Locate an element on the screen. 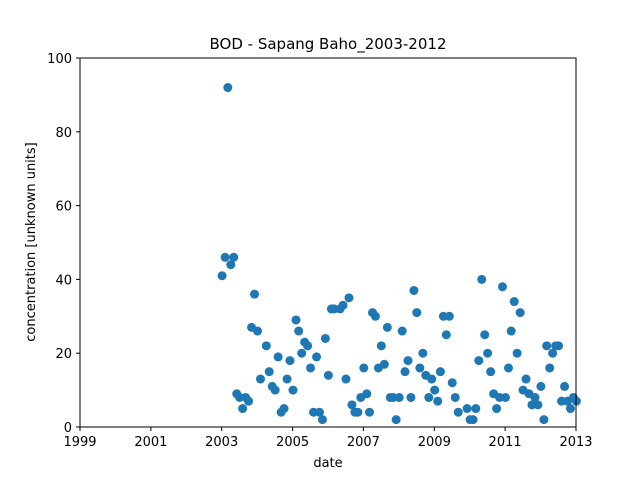 This screenshot has height=480, width=640. x-axis-label: date is located at coordinates (327, 463).